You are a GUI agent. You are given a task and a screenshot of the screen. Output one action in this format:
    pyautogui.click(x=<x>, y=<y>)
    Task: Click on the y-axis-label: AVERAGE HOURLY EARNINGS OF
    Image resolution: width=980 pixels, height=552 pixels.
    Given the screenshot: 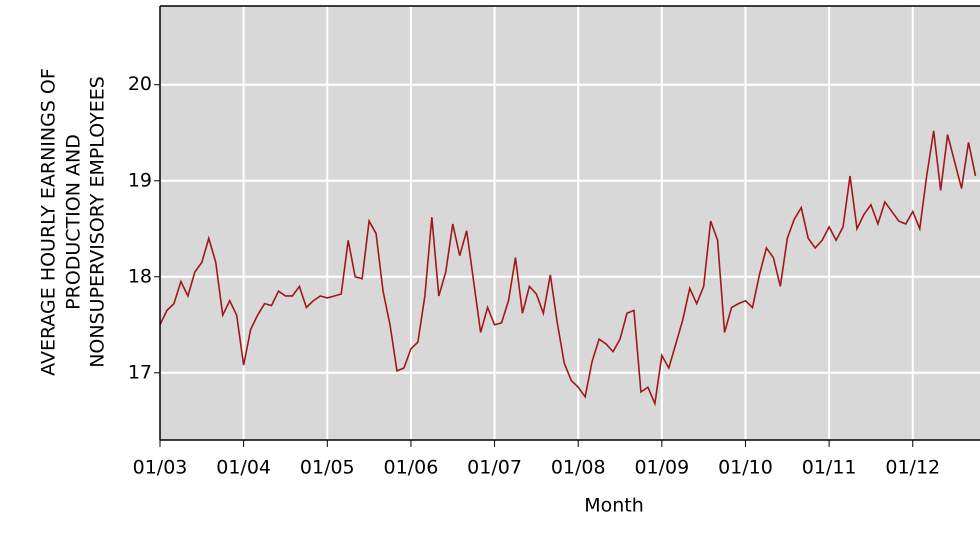 What is the action you would take?
    pyautogui.click(x=49, y=222)
    